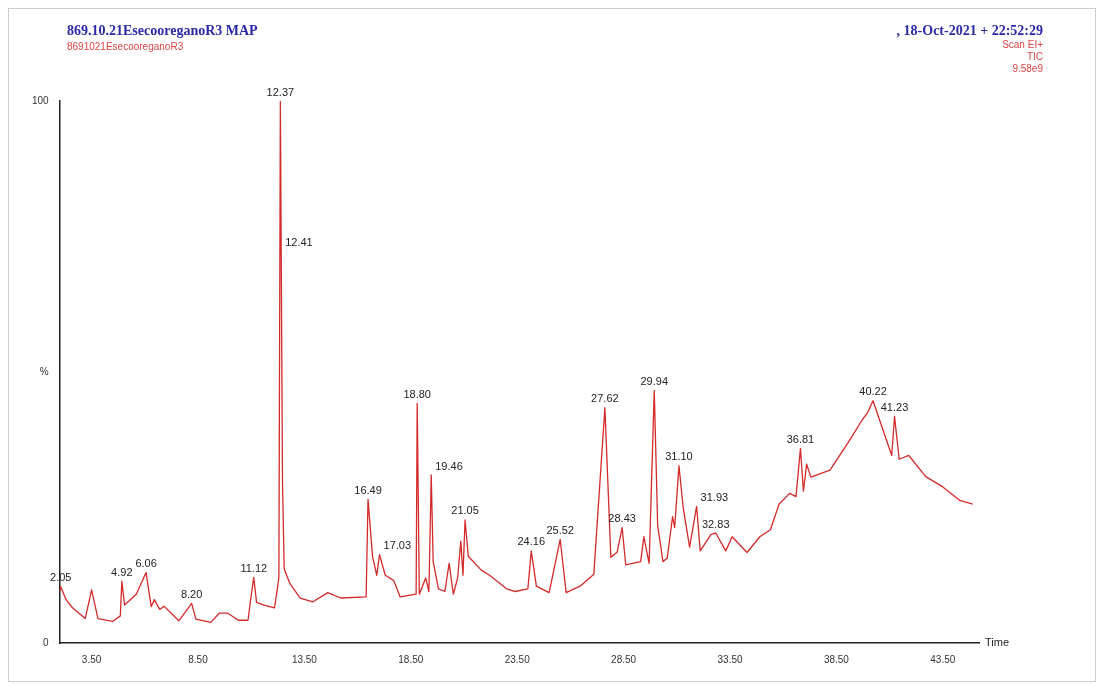 The image size is (1106, 692). What do you see at coordinates (1034, 57) in the screenshot?
I see `text: TIC` at bounding box center [1034, 57].